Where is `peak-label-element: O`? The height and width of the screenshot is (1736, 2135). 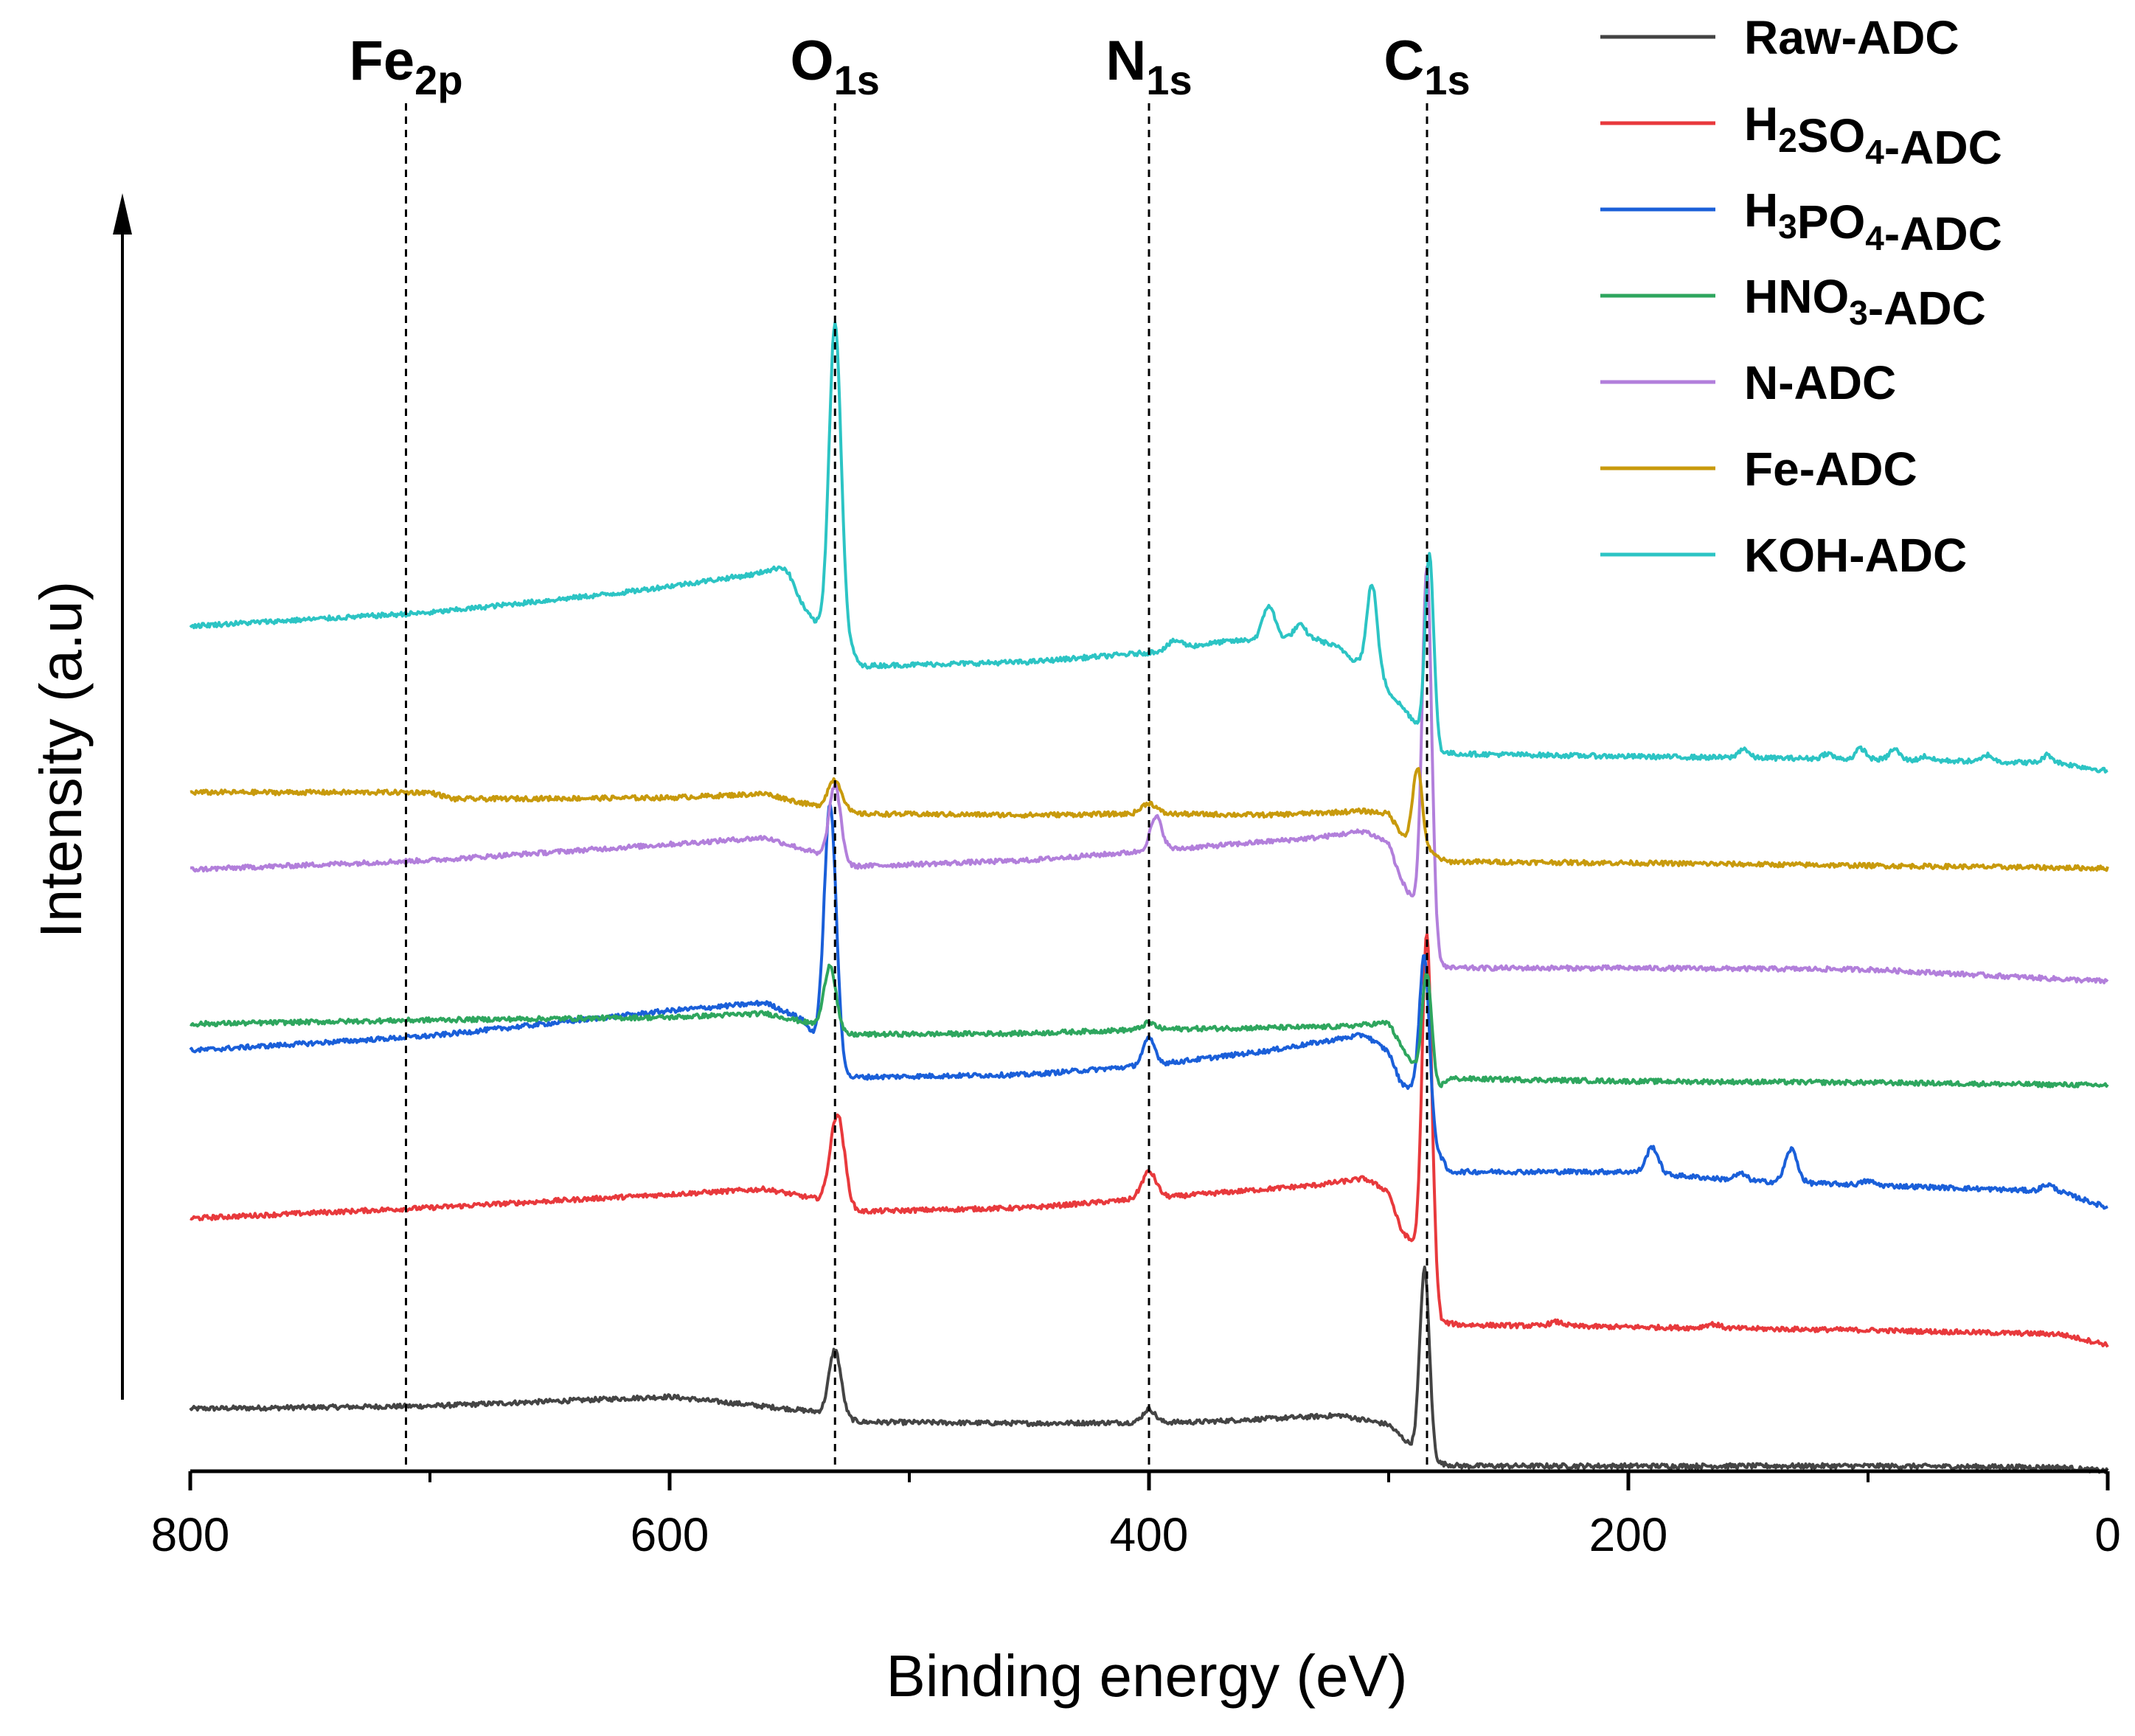
peak-label-element: O is located at coordinates (812, 61).